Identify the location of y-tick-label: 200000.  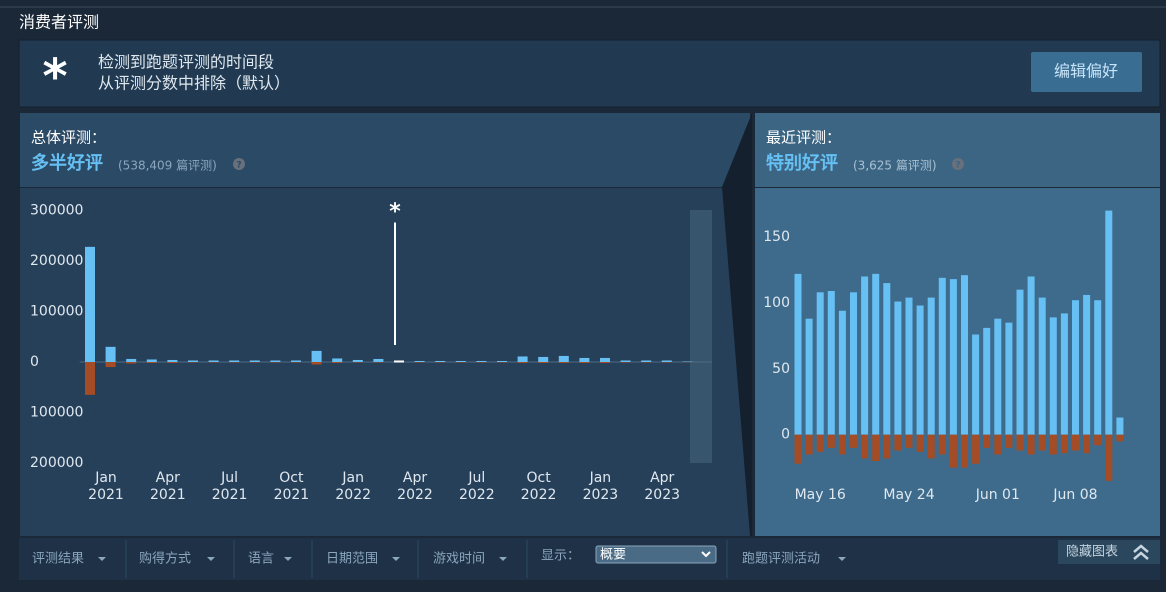
(56, 463).